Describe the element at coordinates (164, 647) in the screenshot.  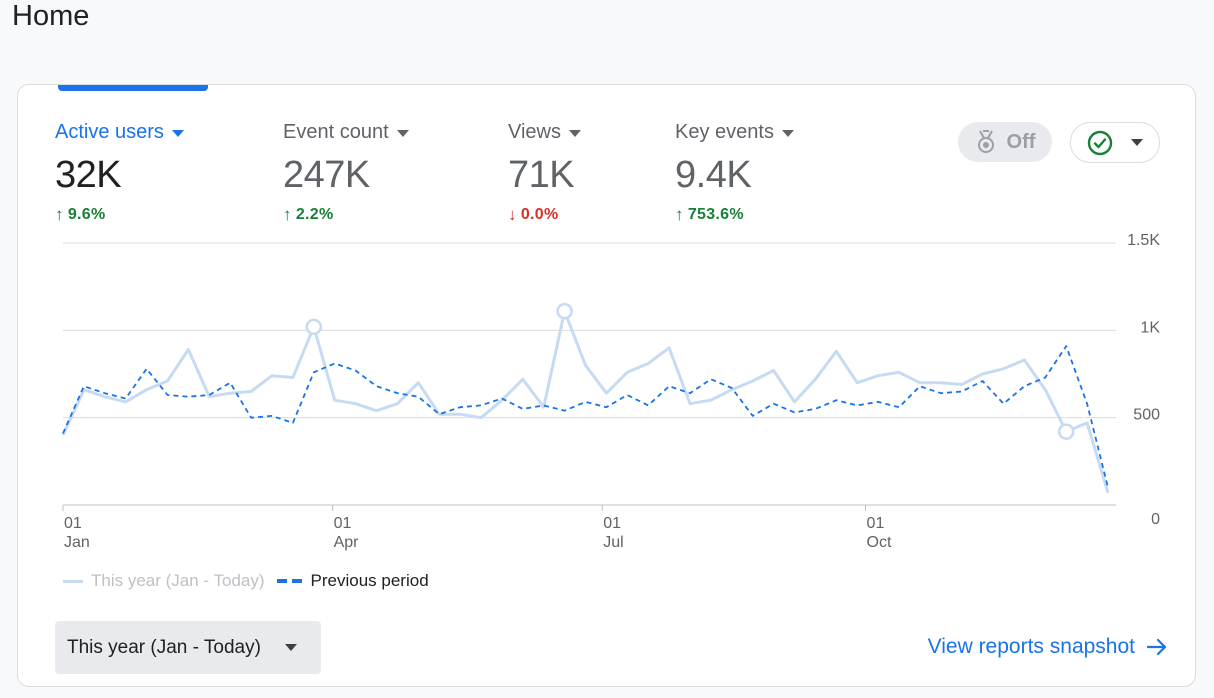
I see `date-range-value: This year (Jan - Today)` at that location.